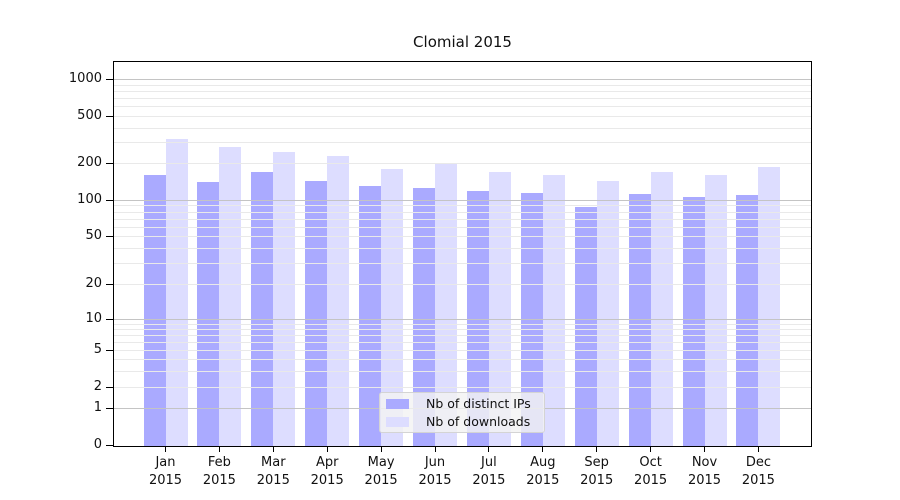 Image resolution: width=900 pixels, height=500 pixels. I want to click on x-tick-label-sep: Sep 2015, so click(597, 471).